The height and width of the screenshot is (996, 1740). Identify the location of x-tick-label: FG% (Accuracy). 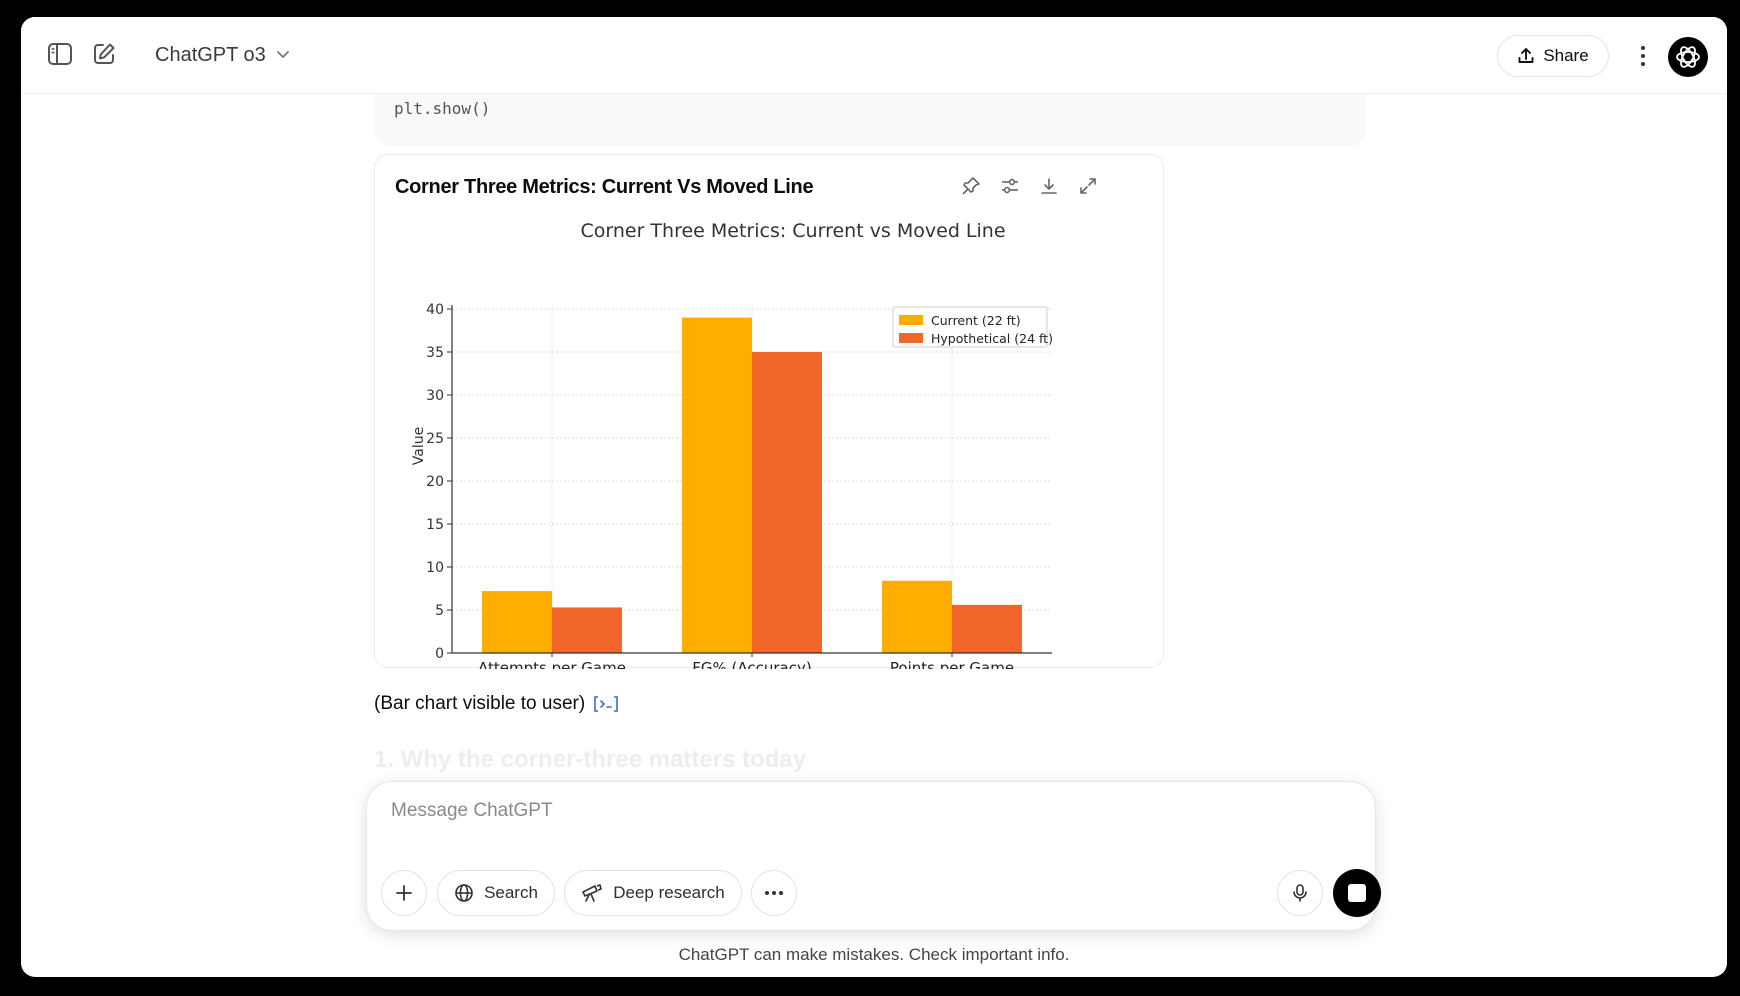
(751, 664).